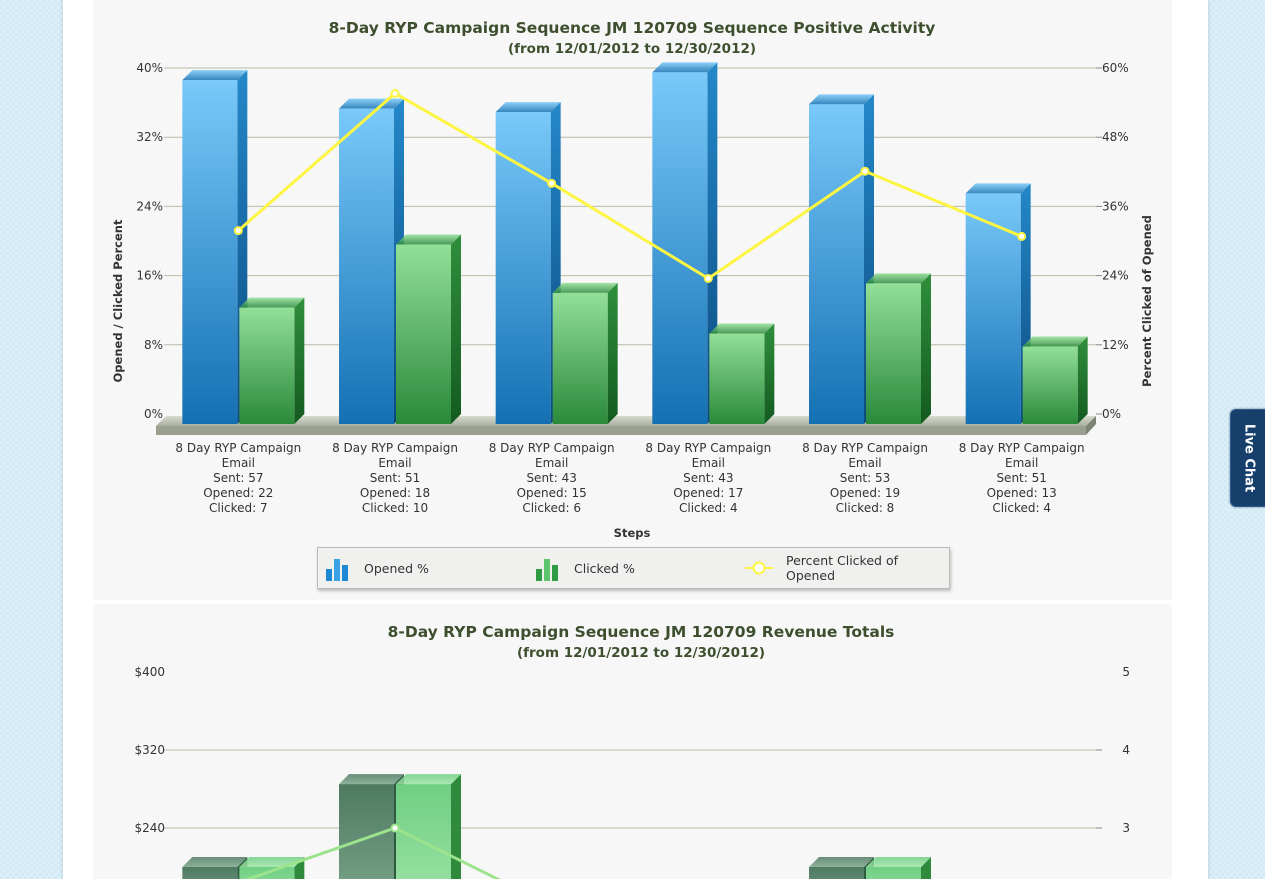 The height and width of the screenshot is (879, 1265). Describe the element at coordinates (1126, 672) in the screenshot. I see `revenue-y2-tick-label: 5` at that location.